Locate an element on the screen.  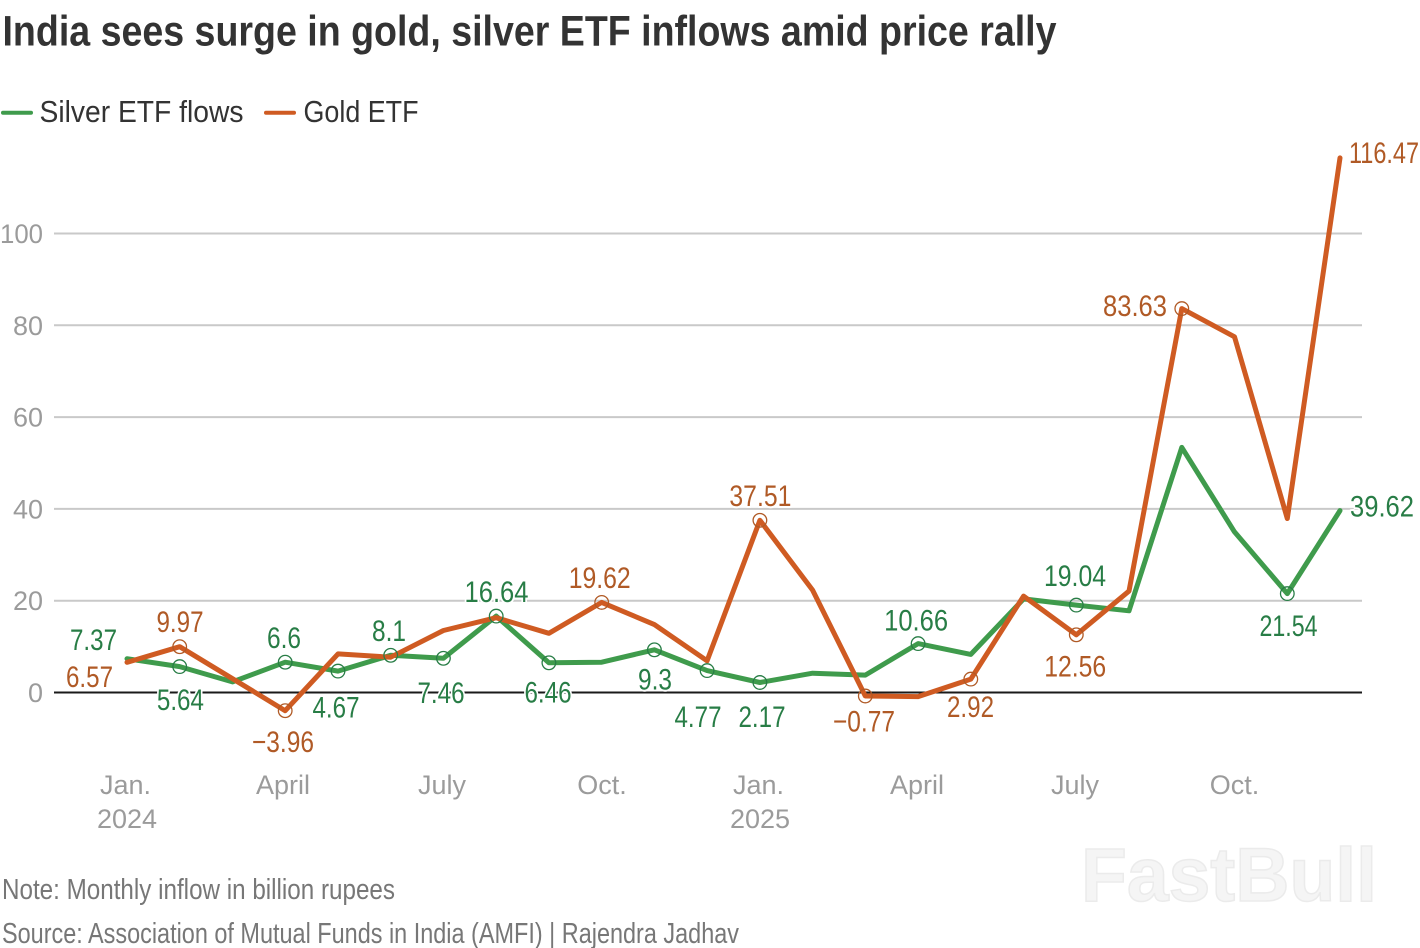
svg-text: 116.47 is located at coordinates (1384, 153).